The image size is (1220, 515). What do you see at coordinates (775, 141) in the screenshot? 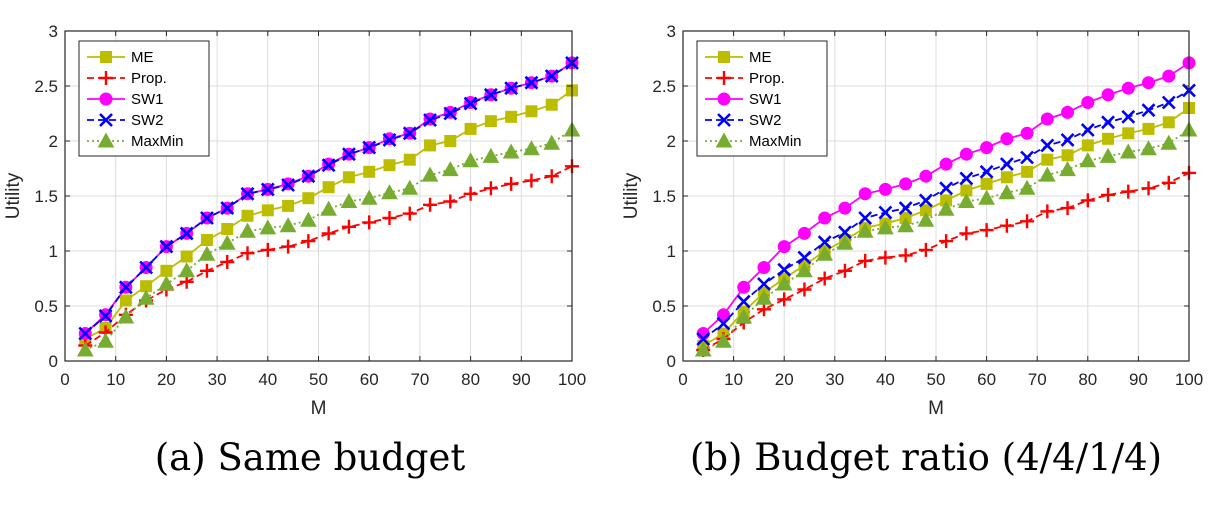
I see `legend-label: MaxMin` at bounding box center [775, 141].